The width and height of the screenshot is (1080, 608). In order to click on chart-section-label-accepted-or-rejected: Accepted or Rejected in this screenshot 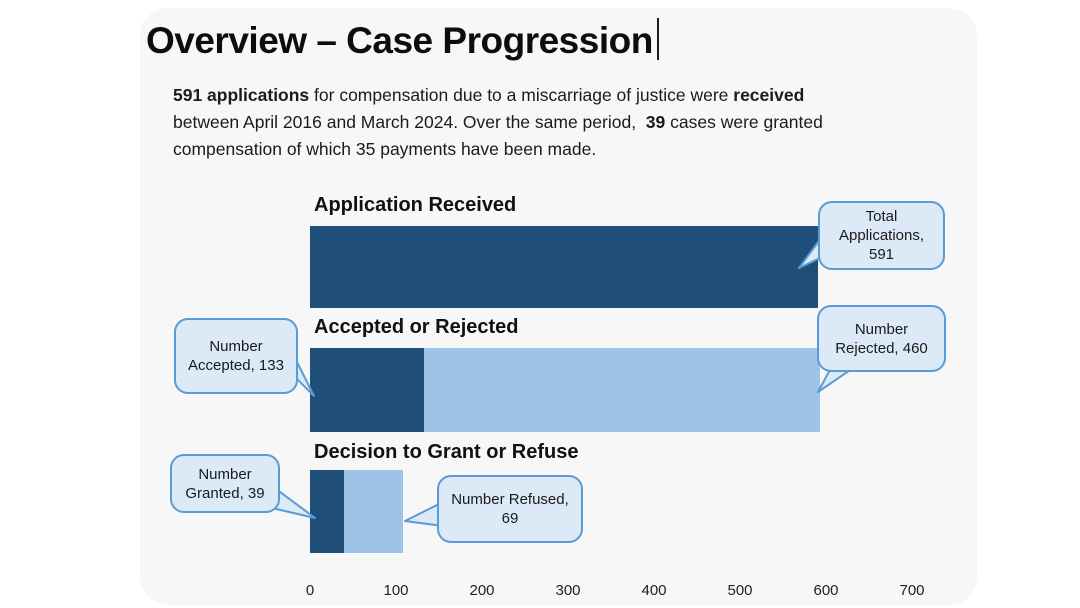, I will do `click(416, 327)`.